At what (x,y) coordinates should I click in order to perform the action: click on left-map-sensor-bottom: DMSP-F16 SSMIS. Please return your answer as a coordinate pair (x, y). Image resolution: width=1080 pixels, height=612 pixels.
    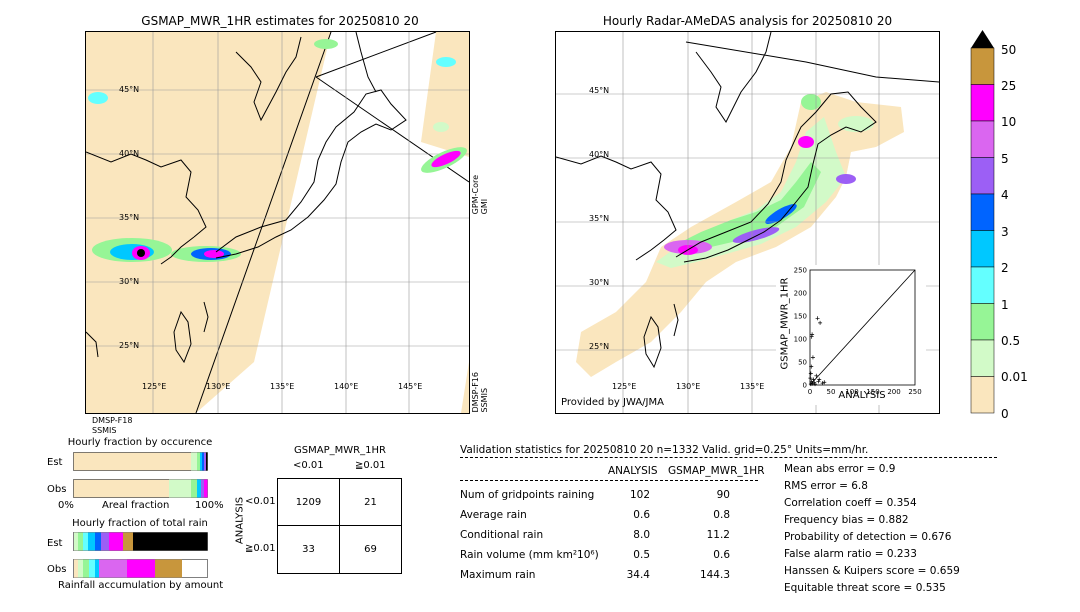
    Looking at the image, I should click on (480, 392).